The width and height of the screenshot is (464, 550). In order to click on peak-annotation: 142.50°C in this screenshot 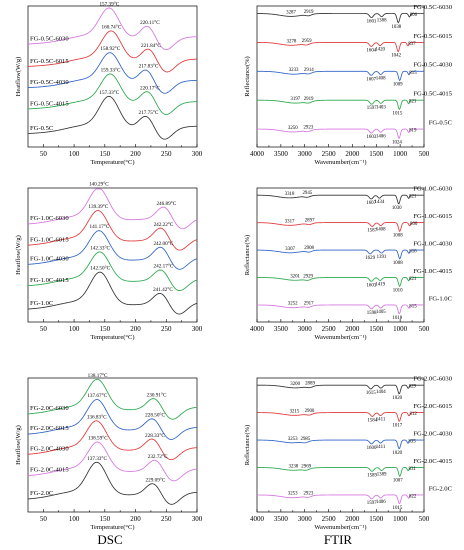, I will do `click(100, 268)`.